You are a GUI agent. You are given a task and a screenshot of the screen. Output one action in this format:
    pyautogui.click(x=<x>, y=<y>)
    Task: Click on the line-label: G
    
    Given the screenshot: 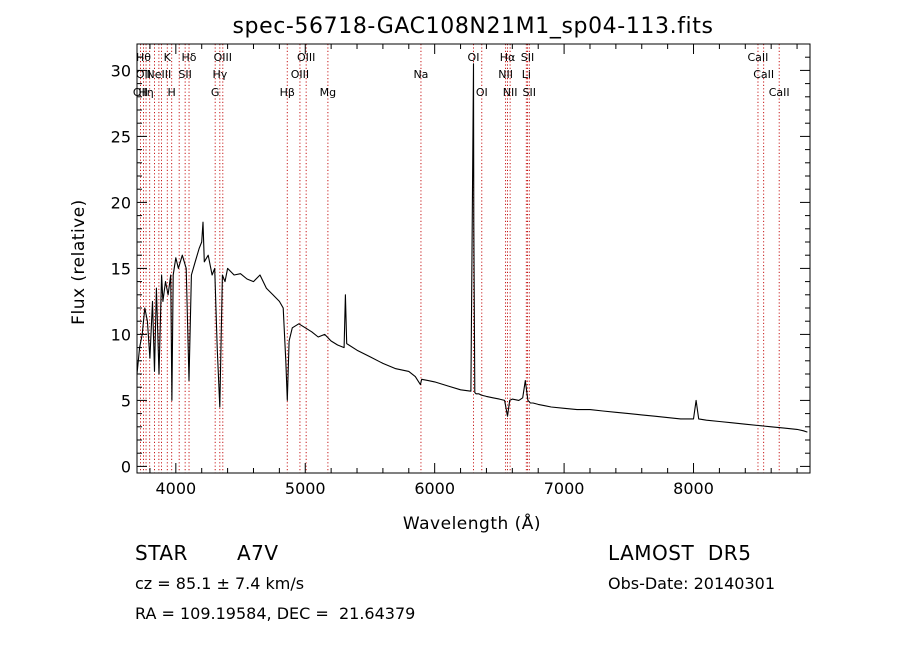 What is the action you would take?
    pyautogui.click(x=215, y=92)
    